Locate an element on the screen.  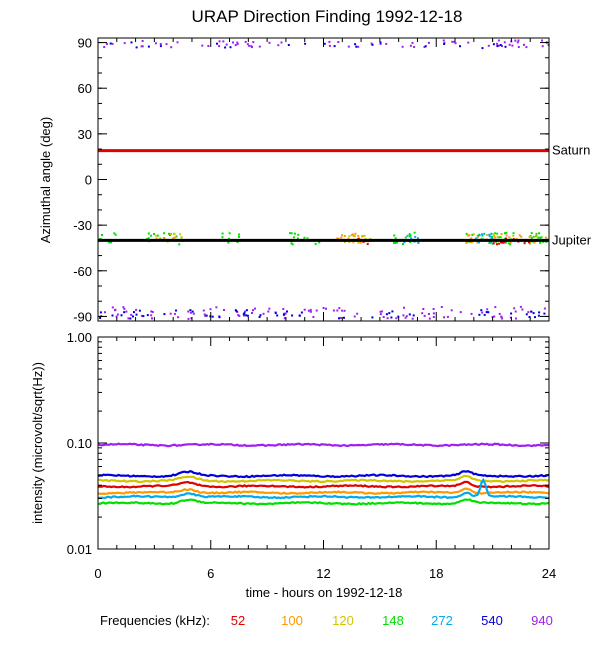
legend-item-148: 148 is located at coordinates (393, 620).